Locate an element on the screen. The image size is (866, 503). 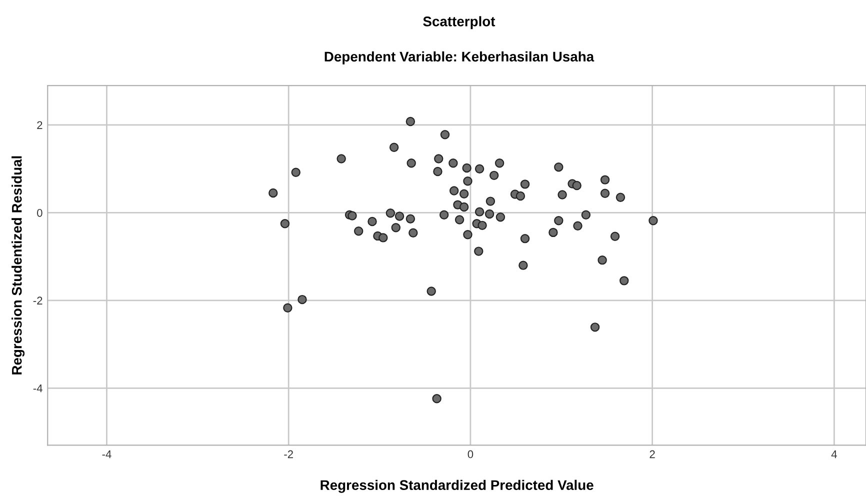
x-tick-label: 4 is located at coordinates (834, 454).